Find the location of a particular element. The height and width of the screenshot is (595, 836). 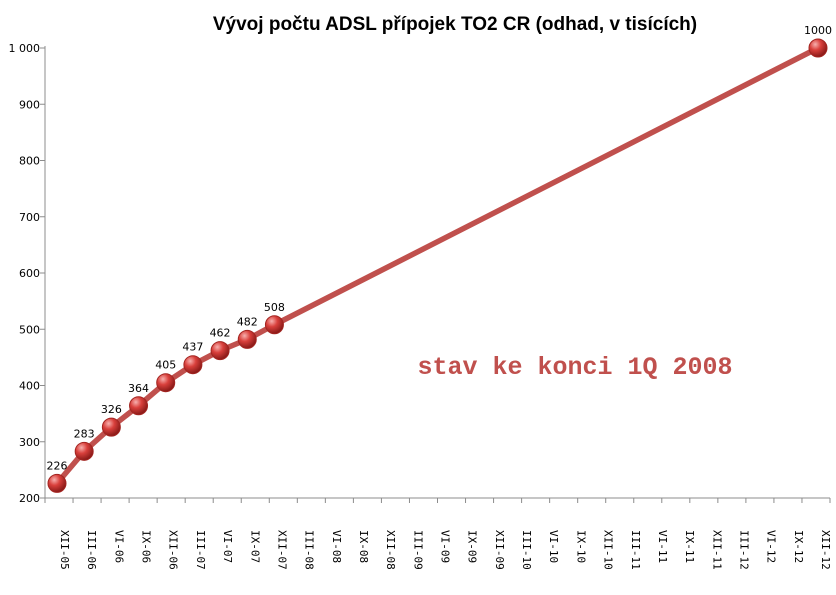

x-tick-label: VI-06 is located at coordinates (118, 546).